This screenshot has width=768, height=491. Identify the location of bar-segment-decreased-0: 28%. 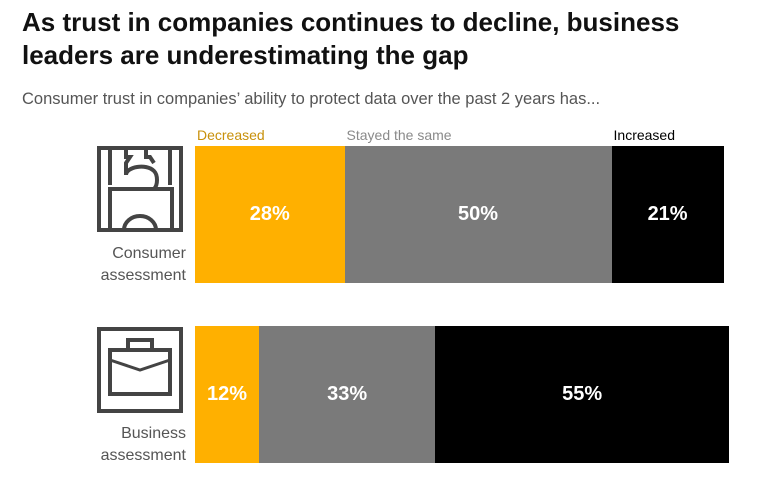
(270, 214).